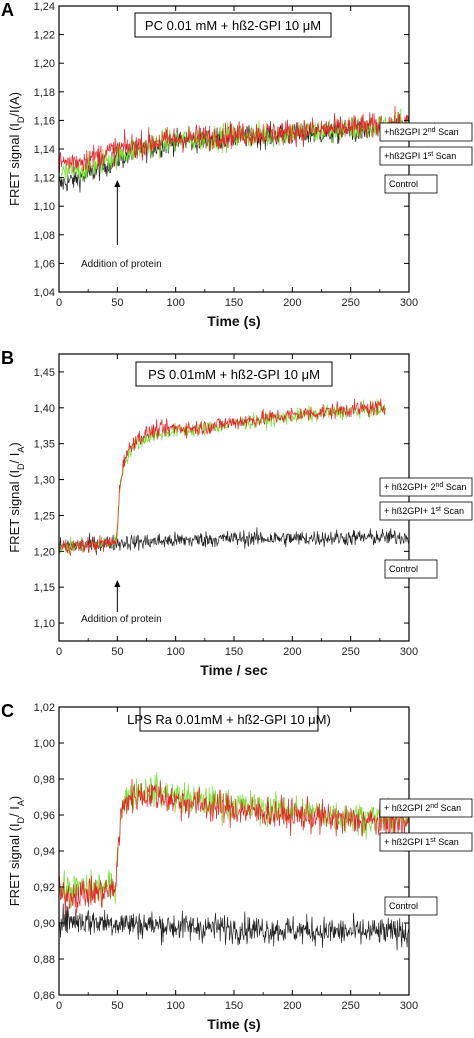 The height and width of the screenshot is (1038, 474). I want to click on y-tick-label: 1,14, so click(44, 150).